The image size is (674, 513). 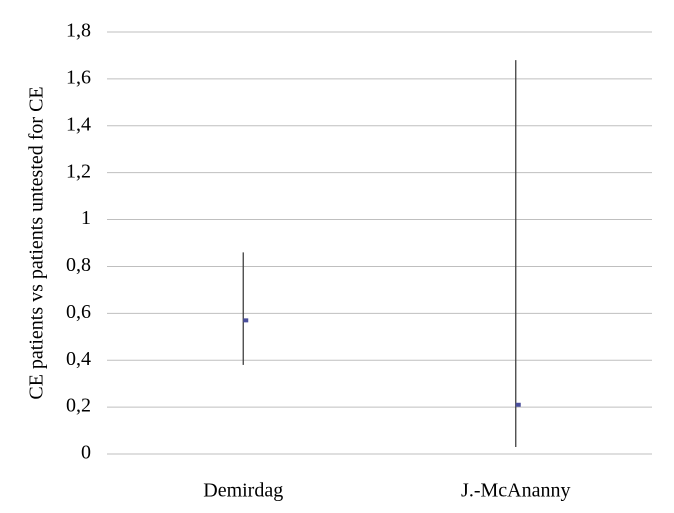 I want to click on y-tick-label: 1,4, so click(x=78, y=124).